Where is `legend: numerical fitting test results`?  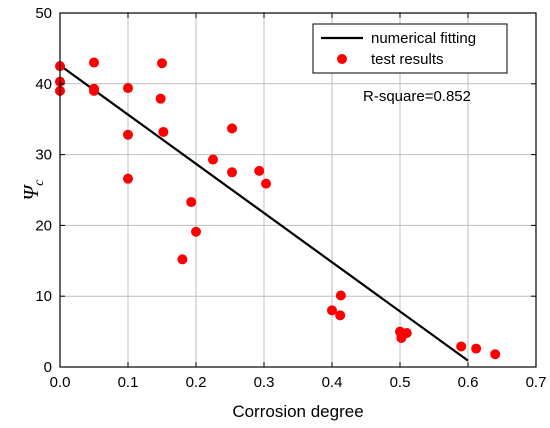 legend: numerical fitting test results is located at coordinates (410, 48).